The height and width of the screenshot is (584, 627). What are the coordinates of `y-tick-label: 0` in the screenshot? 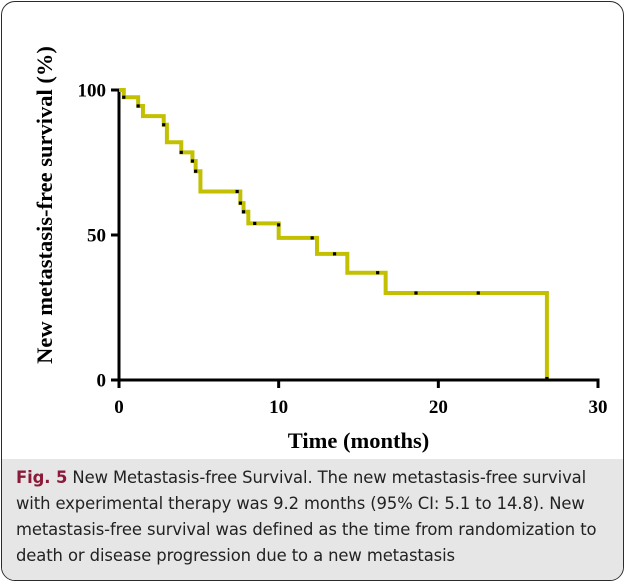 It's located at (102, 381).